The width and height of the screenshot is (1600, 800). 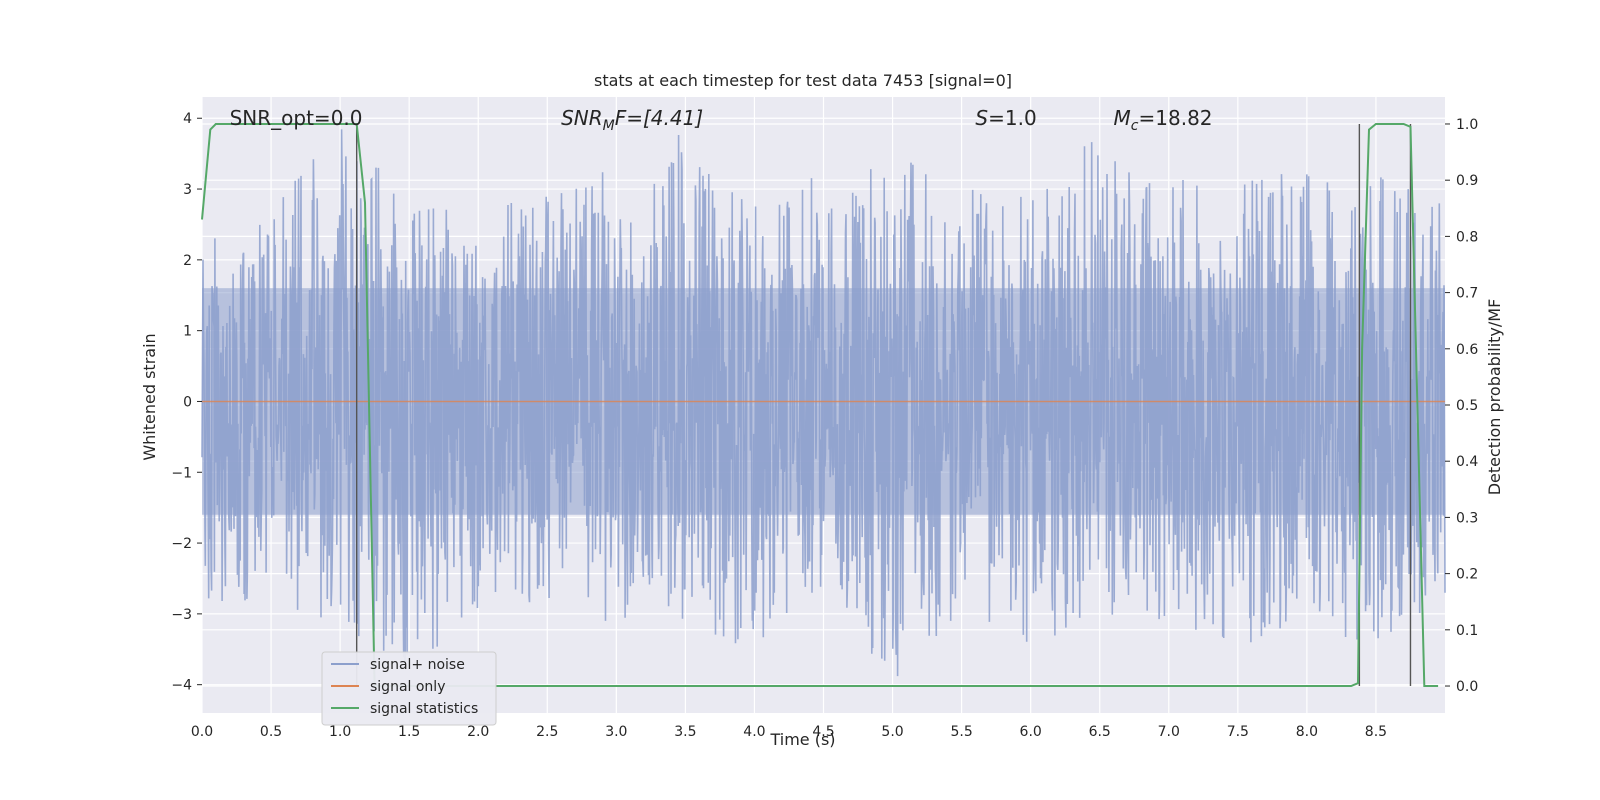 What do you see at coordinates (187, 332) in the screenshot?
I see `y-tick-label: 1` at bounding box center [187, 332].